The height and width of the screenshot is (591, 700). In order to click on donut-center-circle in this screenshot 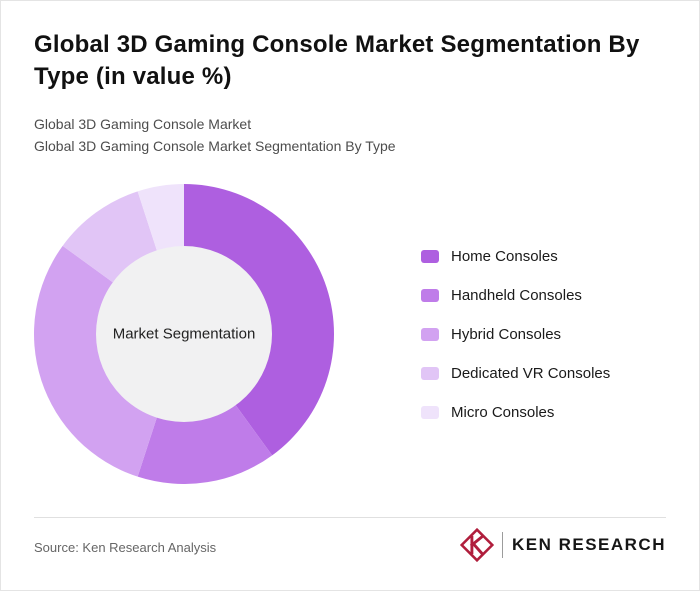, I will do `click(184, 334)`.